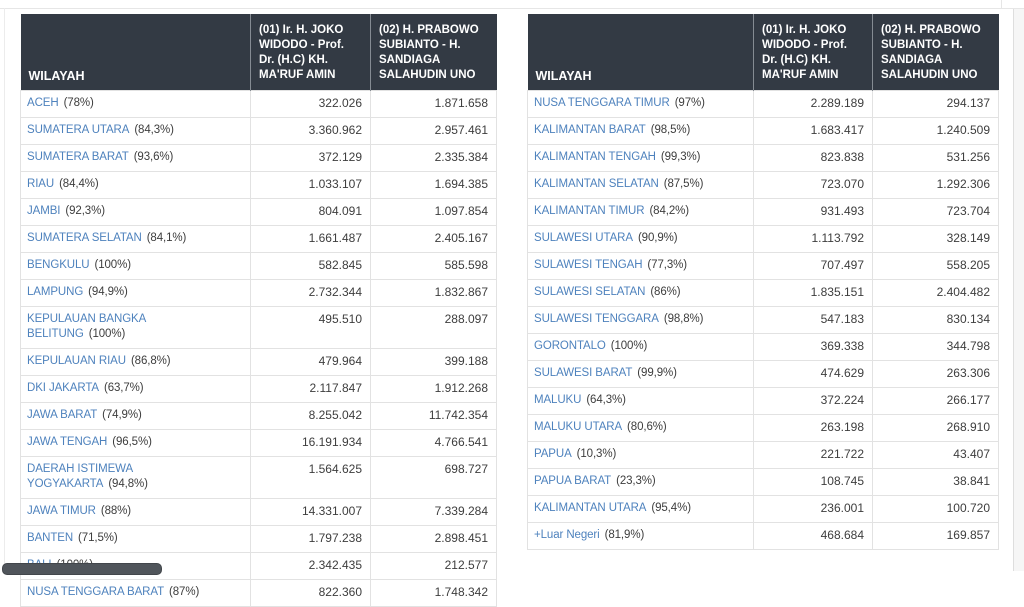 The height and width of the screenshot is (607, 1024). I want to click on coverage-percent: (63,7%), so click(123, 387).